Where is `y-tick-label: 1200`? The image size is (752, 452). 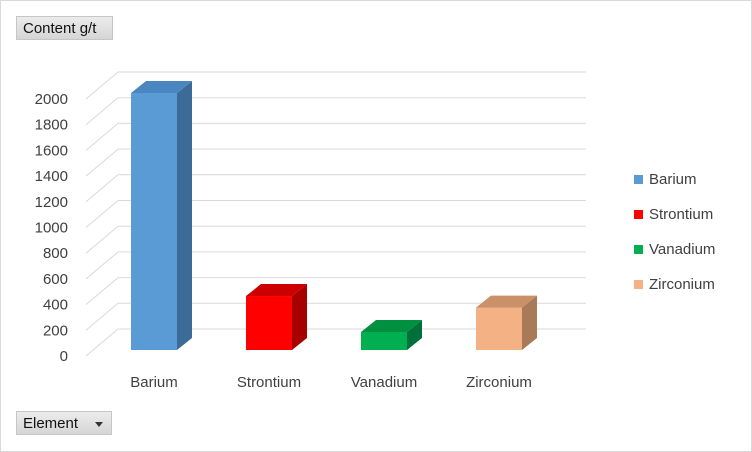
y-tick-label: 1200 is located at coordinates (51, 202).